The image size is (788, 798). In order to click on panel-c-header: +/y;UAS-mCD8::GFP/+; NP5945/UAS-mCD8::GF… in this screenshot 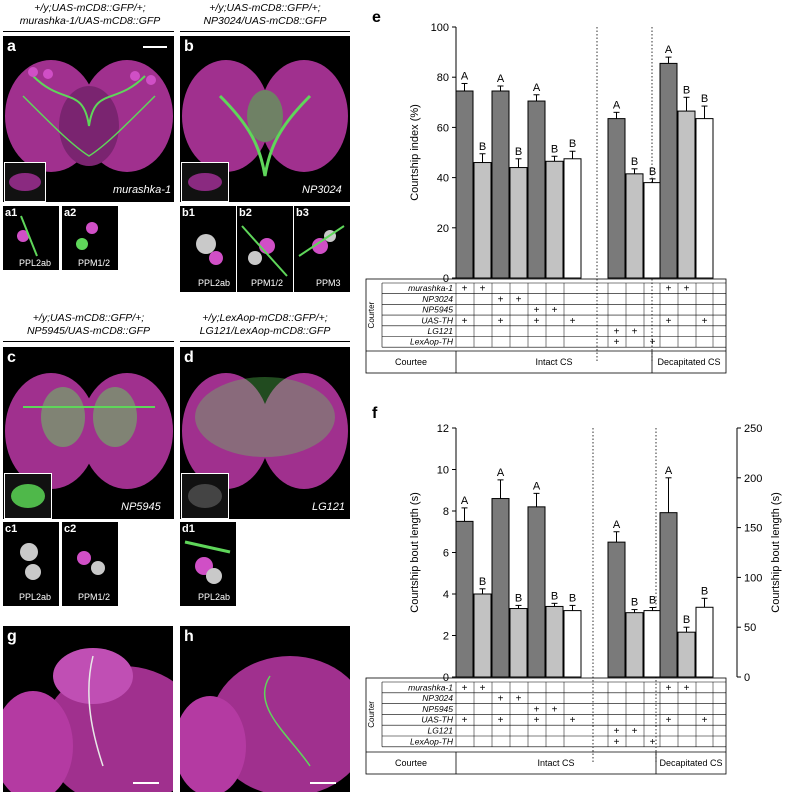, I will do `click(88, 325)`.